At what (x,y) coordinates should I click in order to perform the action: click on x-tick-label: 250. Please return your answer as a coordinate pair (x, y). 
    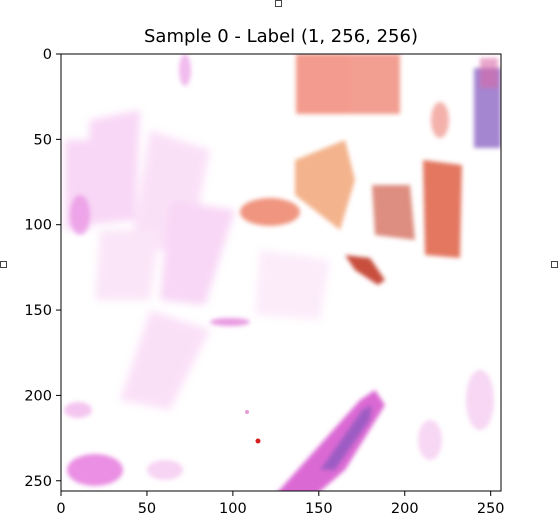
    Looking at the image, I should click on (491, 509).